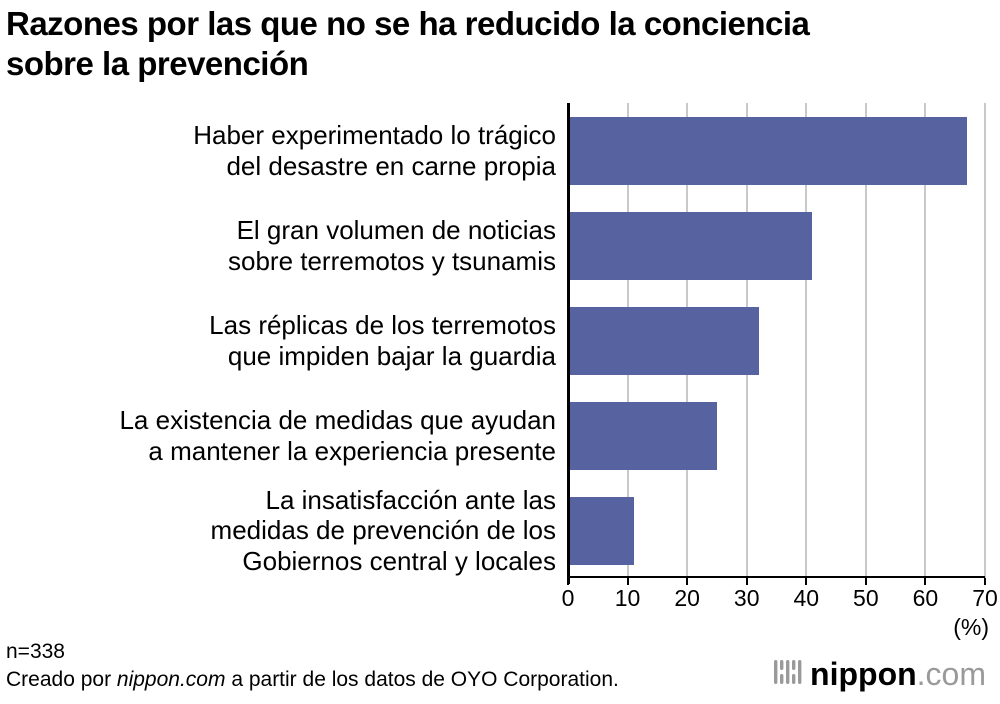  What do you see at coordinates (863, 674) in the screenshot?
I see `logo-name: nippon` at bounding box center [863, 674].